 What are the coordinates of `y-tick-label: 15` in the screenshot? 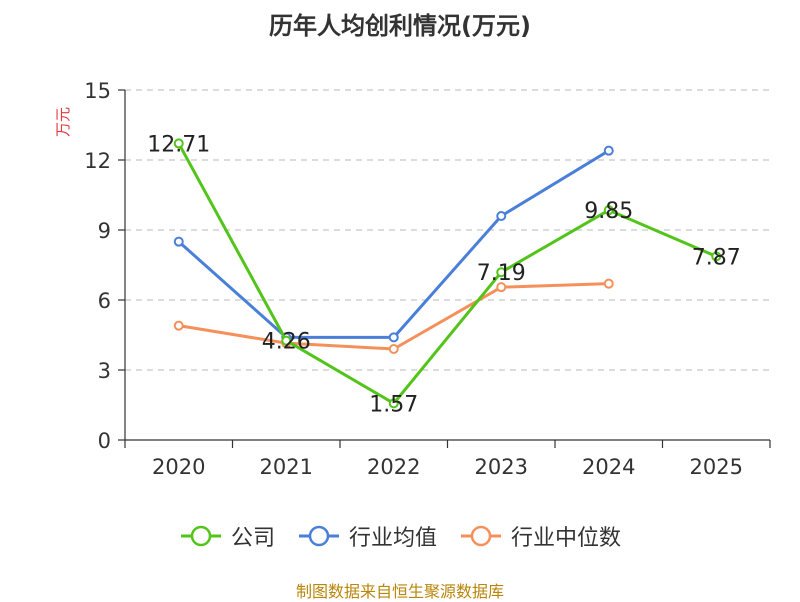 It's located at (97, 91).